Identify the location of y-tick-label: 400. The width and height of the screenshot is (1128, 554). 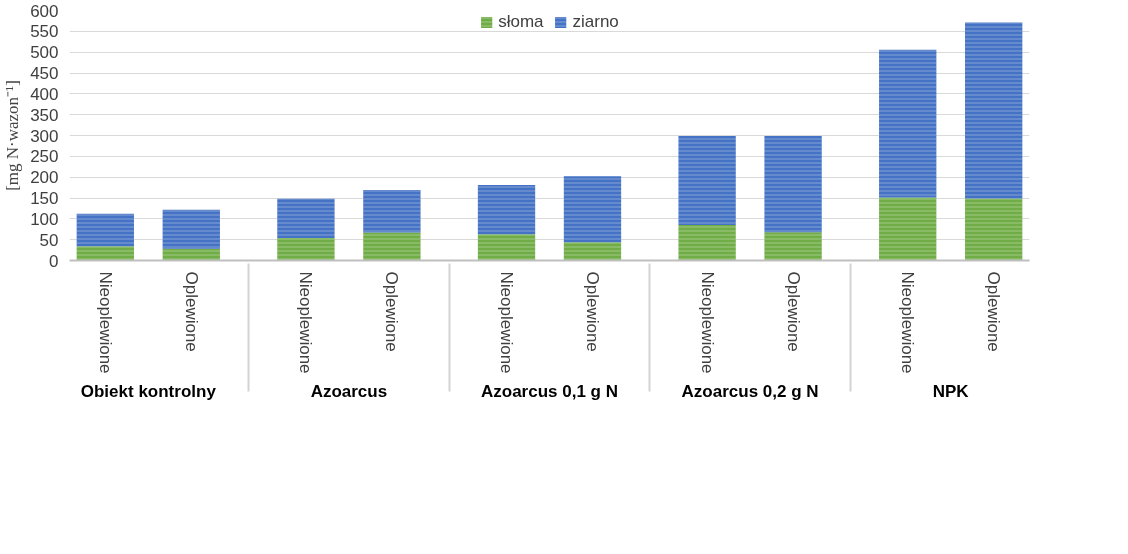
(44, 94).